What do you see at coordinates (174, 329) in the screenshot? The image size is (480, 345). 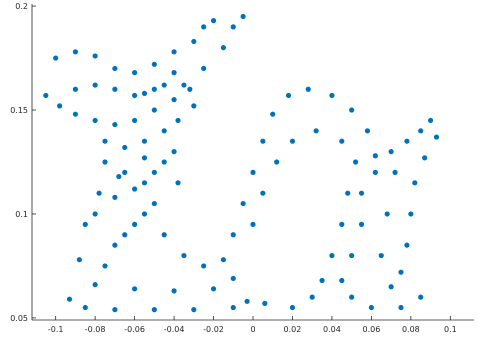 I see `x-tick-label: -0.04` at bounding box center [174, 329].